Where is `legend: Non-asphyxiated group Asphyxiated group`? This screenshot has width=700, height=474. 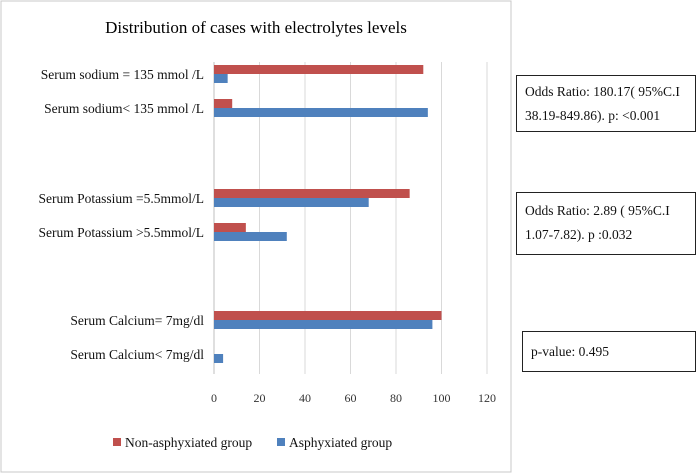 legend: Non-asphyxiated group Asphyxiated group is located at coordinates (252, 442).